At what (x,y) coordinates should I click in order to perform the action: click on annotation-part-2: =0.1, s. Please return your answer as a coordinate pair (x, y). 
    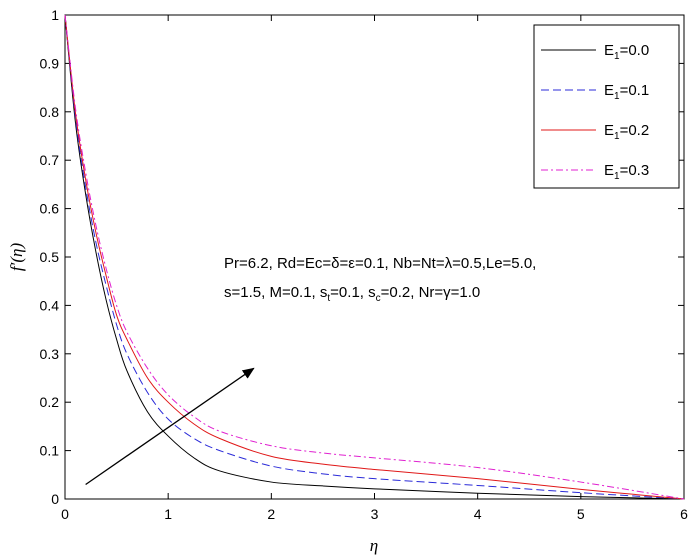
    Looking at the image, I should click on (352, 292).